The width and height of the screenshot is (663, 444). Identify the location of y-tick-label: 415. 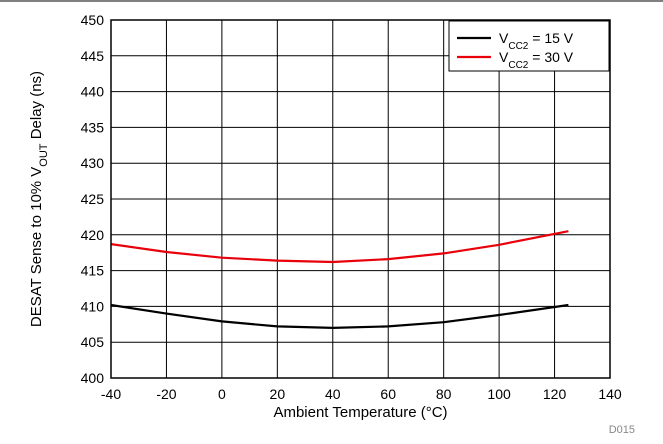
(93, 271).